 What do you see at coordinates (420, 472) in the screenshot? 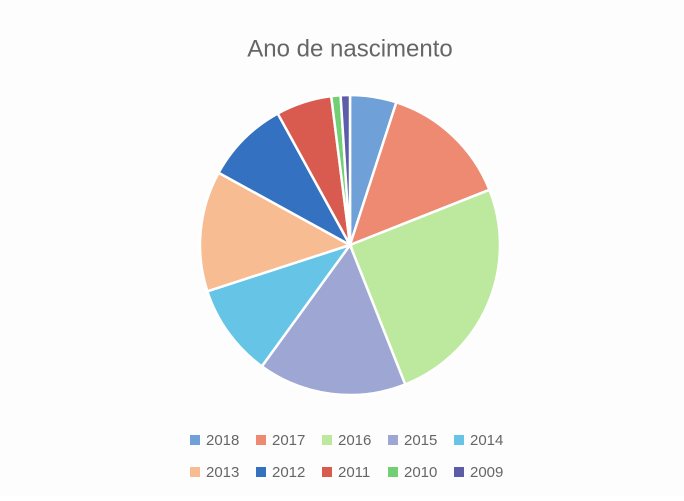
I see `legend-label: 2010` at bounding box center [420, 472].